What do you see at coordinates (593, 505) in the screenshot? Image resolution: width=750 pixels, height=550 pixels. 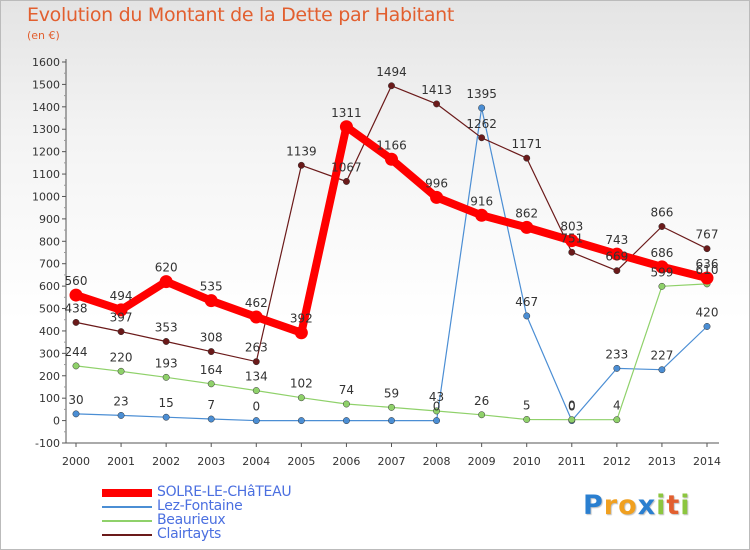 I see `logo-letter: P` at bounding box center [593, 505].